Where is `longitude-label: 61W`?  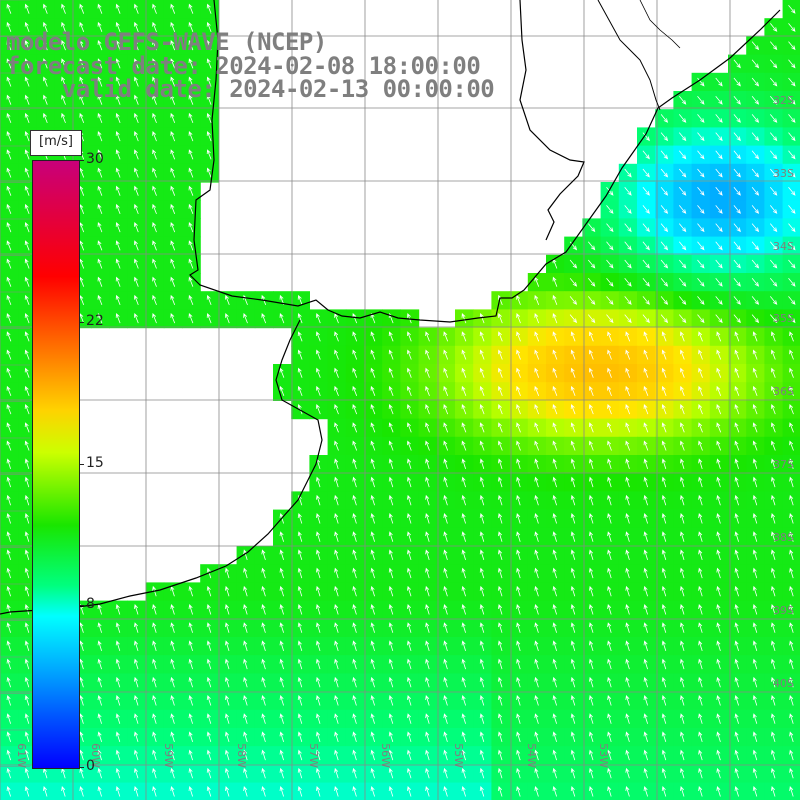
longitude-label: 61W is located at coordinates (21, 755).